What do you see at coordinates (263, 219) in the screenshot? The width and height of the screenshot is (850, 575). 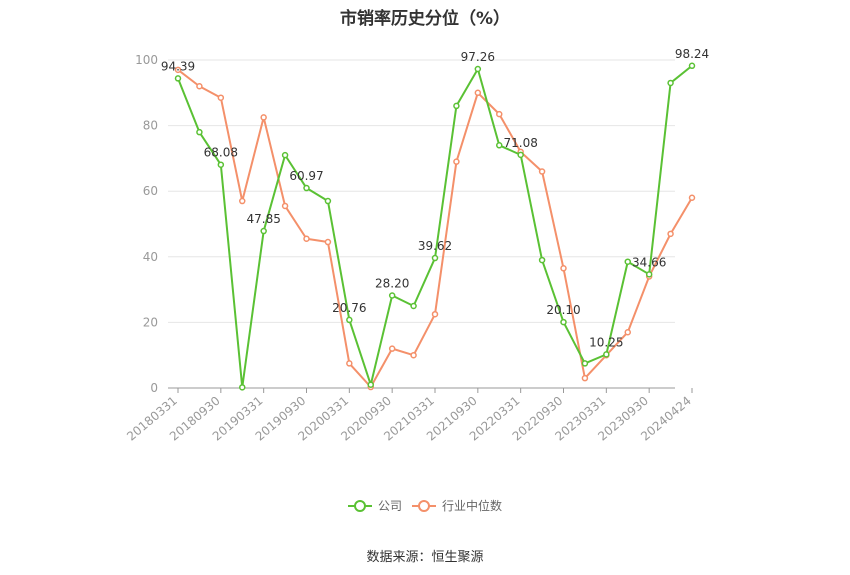 I see `data-label-20190331: 47.85` at bounding box center [263, 219].